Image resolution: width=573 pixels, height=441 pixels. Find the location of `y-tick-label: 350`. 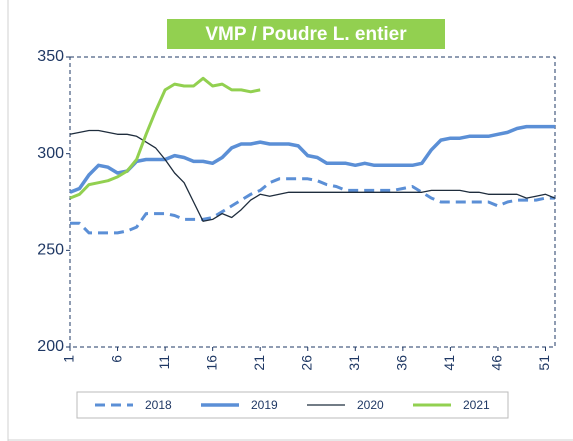

y-tick-label: 350 is located at coordinates (50, 56).